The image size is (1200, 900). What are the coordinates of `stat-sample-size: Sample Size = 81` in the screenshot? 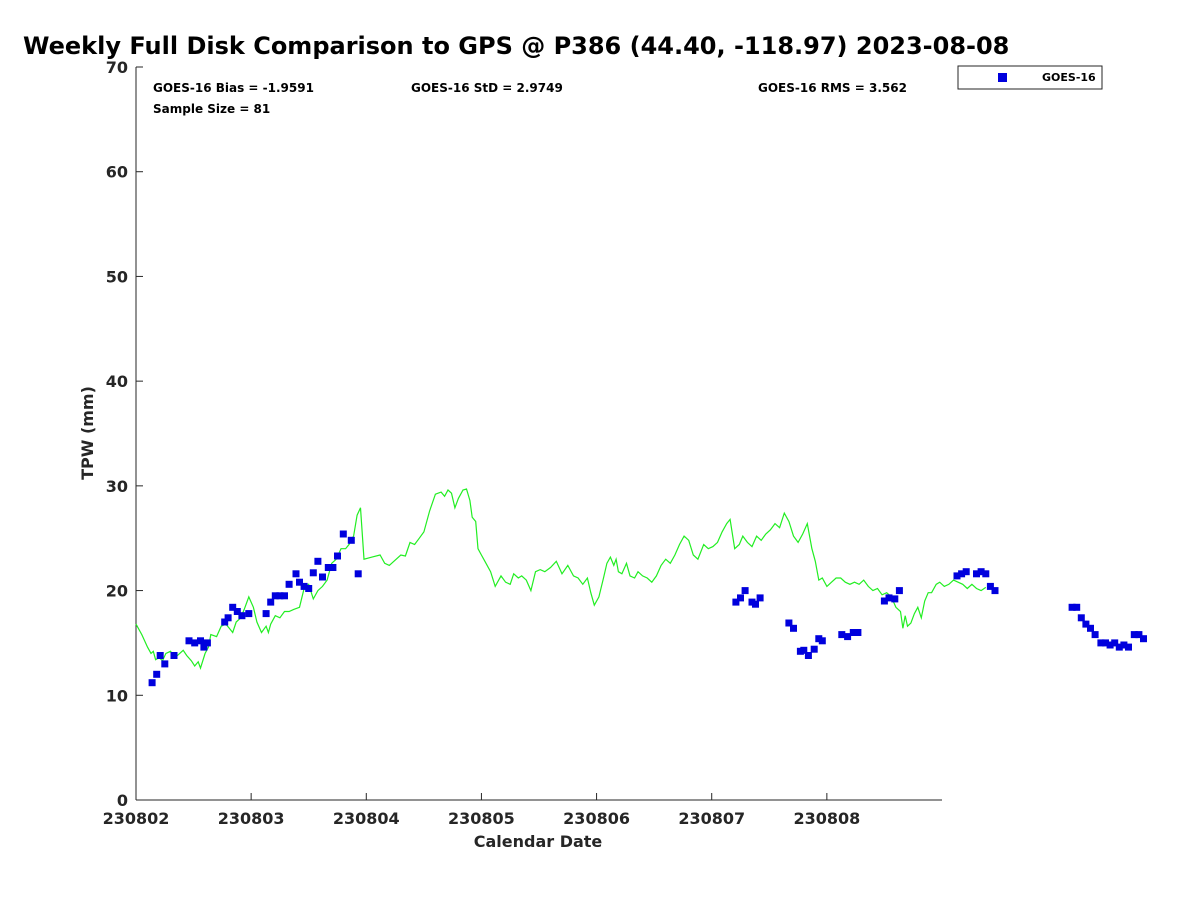 It's located at (211, 109).